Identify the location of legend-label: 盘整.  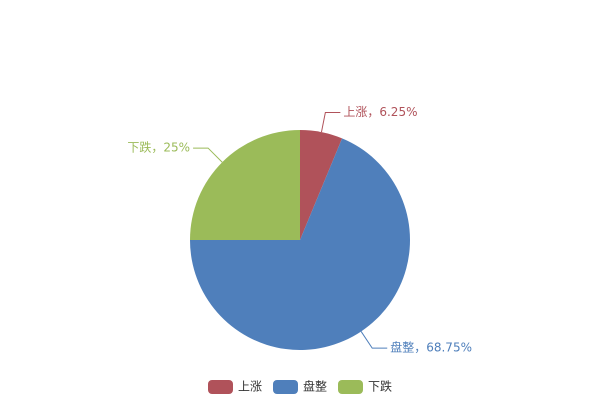
(315, 386).